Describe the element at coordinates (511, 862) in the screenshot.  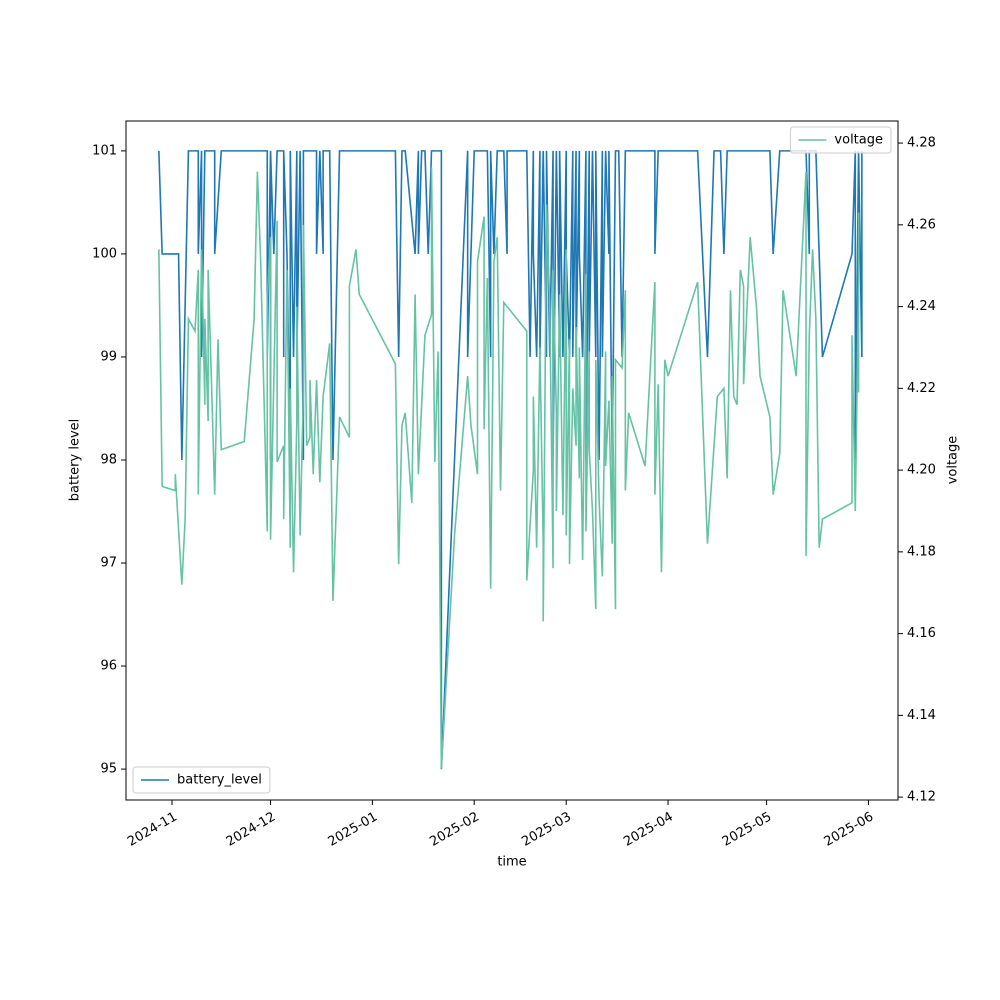
I see `x-axis-label: time` at that location.